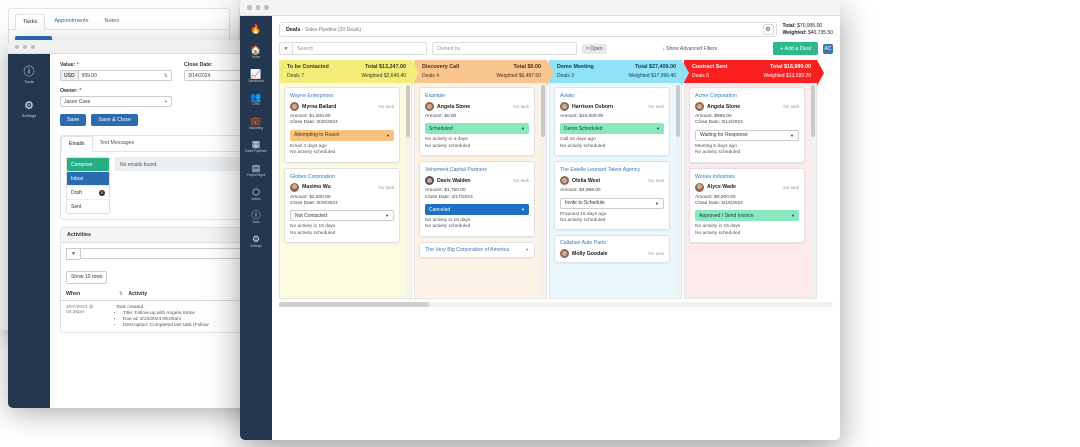 The width and height of the screenshot is (1080, 447). I want to click on weighted-label: Weighted:, so click(794, 32).